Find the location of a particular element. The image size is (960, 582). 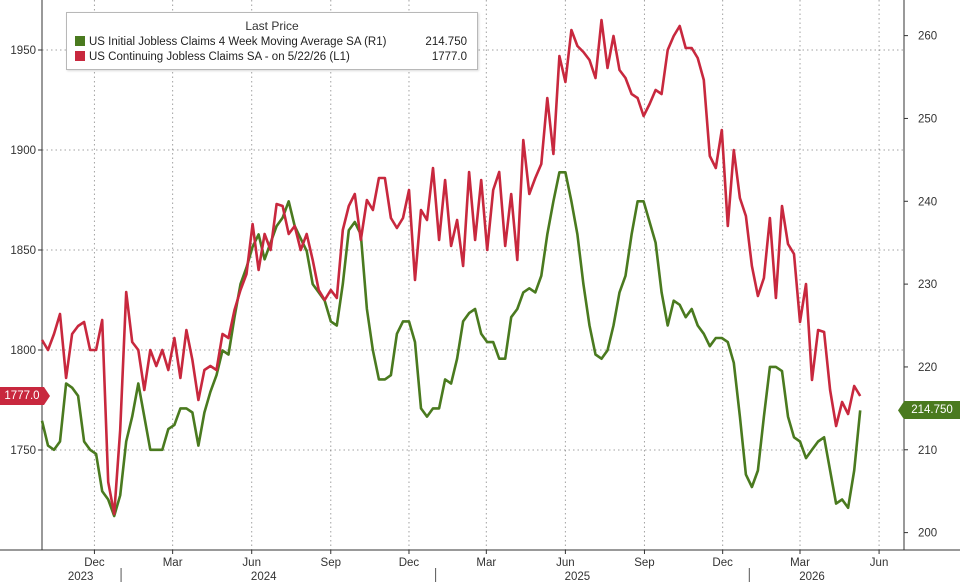

legend-value-continuing-claims: 1777.0 is located at coordinates (449, 57).